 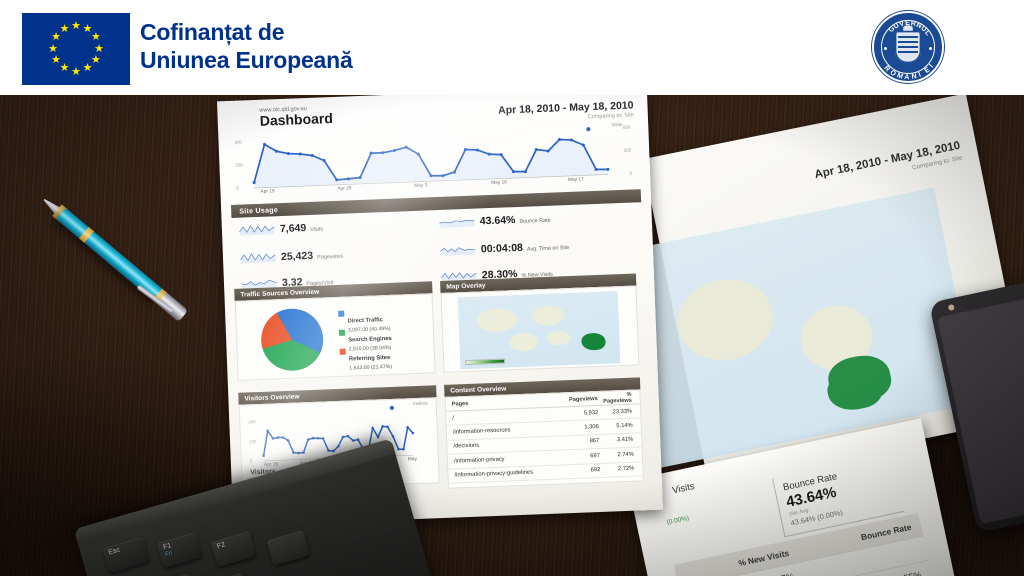 I want to click on cell-pct: 3.41%, so click(x=625, y=440).